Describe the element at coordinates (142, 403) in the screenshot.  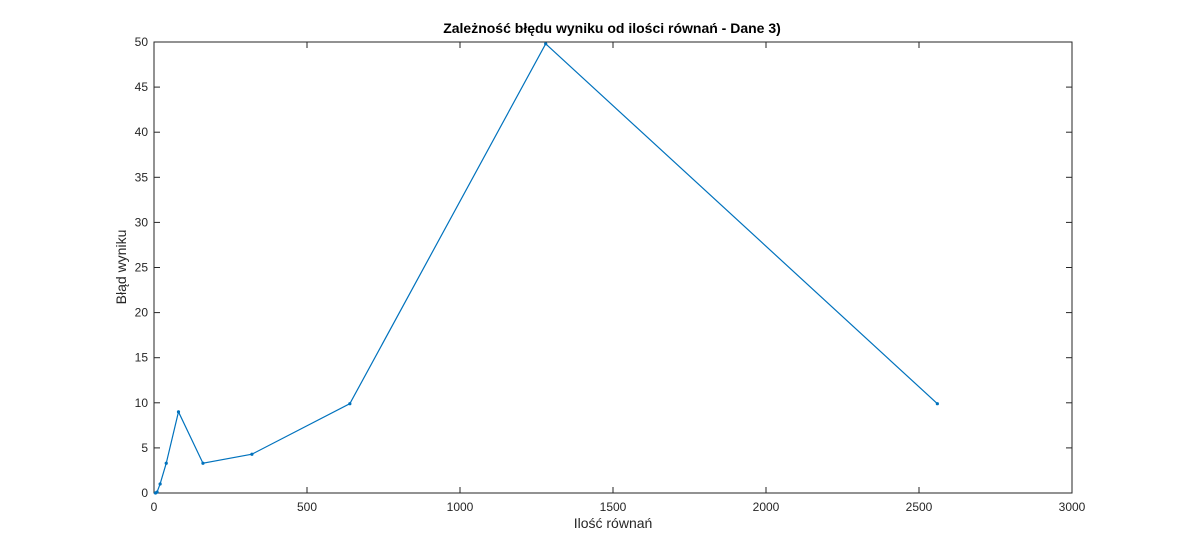
I see `y-tick-label: 10` at that location.